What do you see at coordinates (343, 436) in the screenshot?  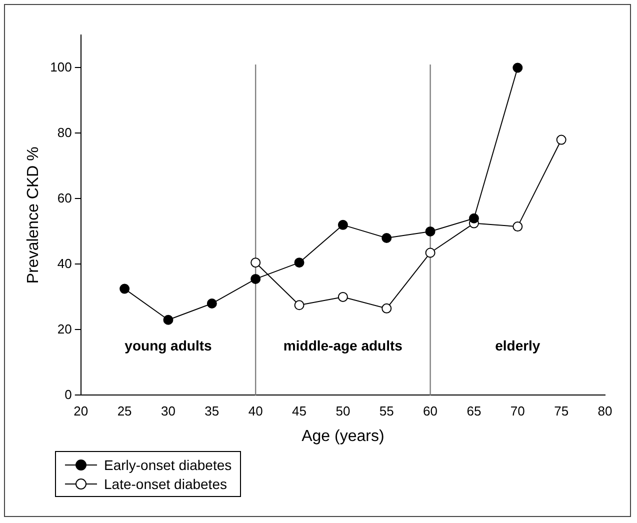 I see `x-axis-title: Age (years)` at bounding box center [343, 436].